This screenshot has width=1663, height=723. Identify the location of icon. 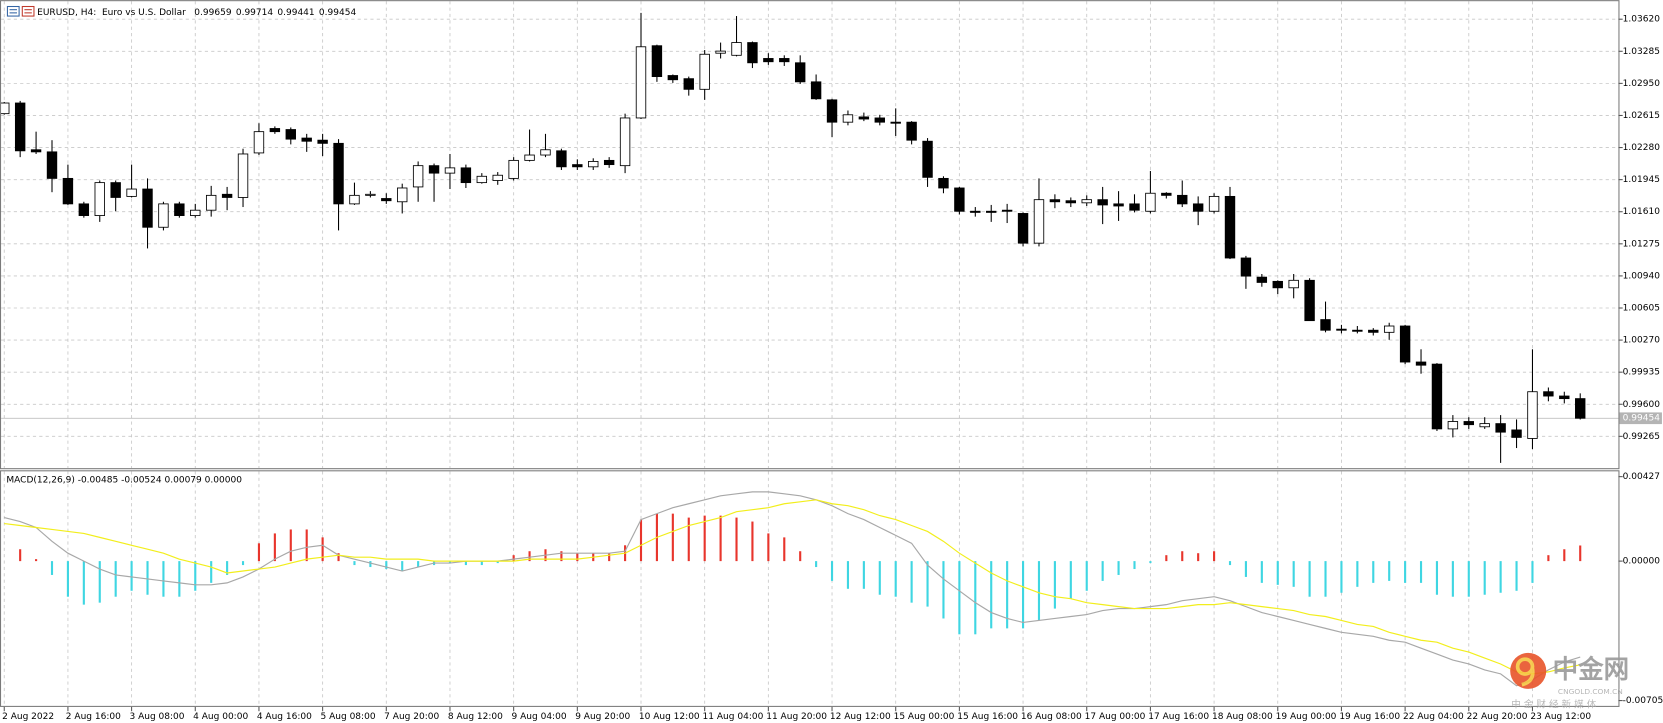
(13, 11).